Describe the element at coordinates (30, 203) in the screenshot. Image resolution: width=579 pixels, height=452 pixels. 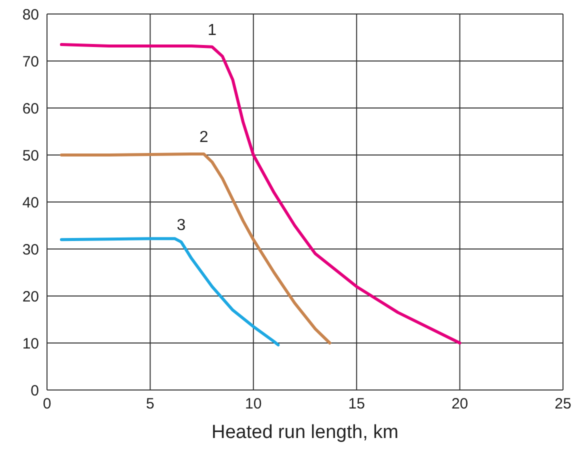
I see `y-tick-label: 40` at that location.